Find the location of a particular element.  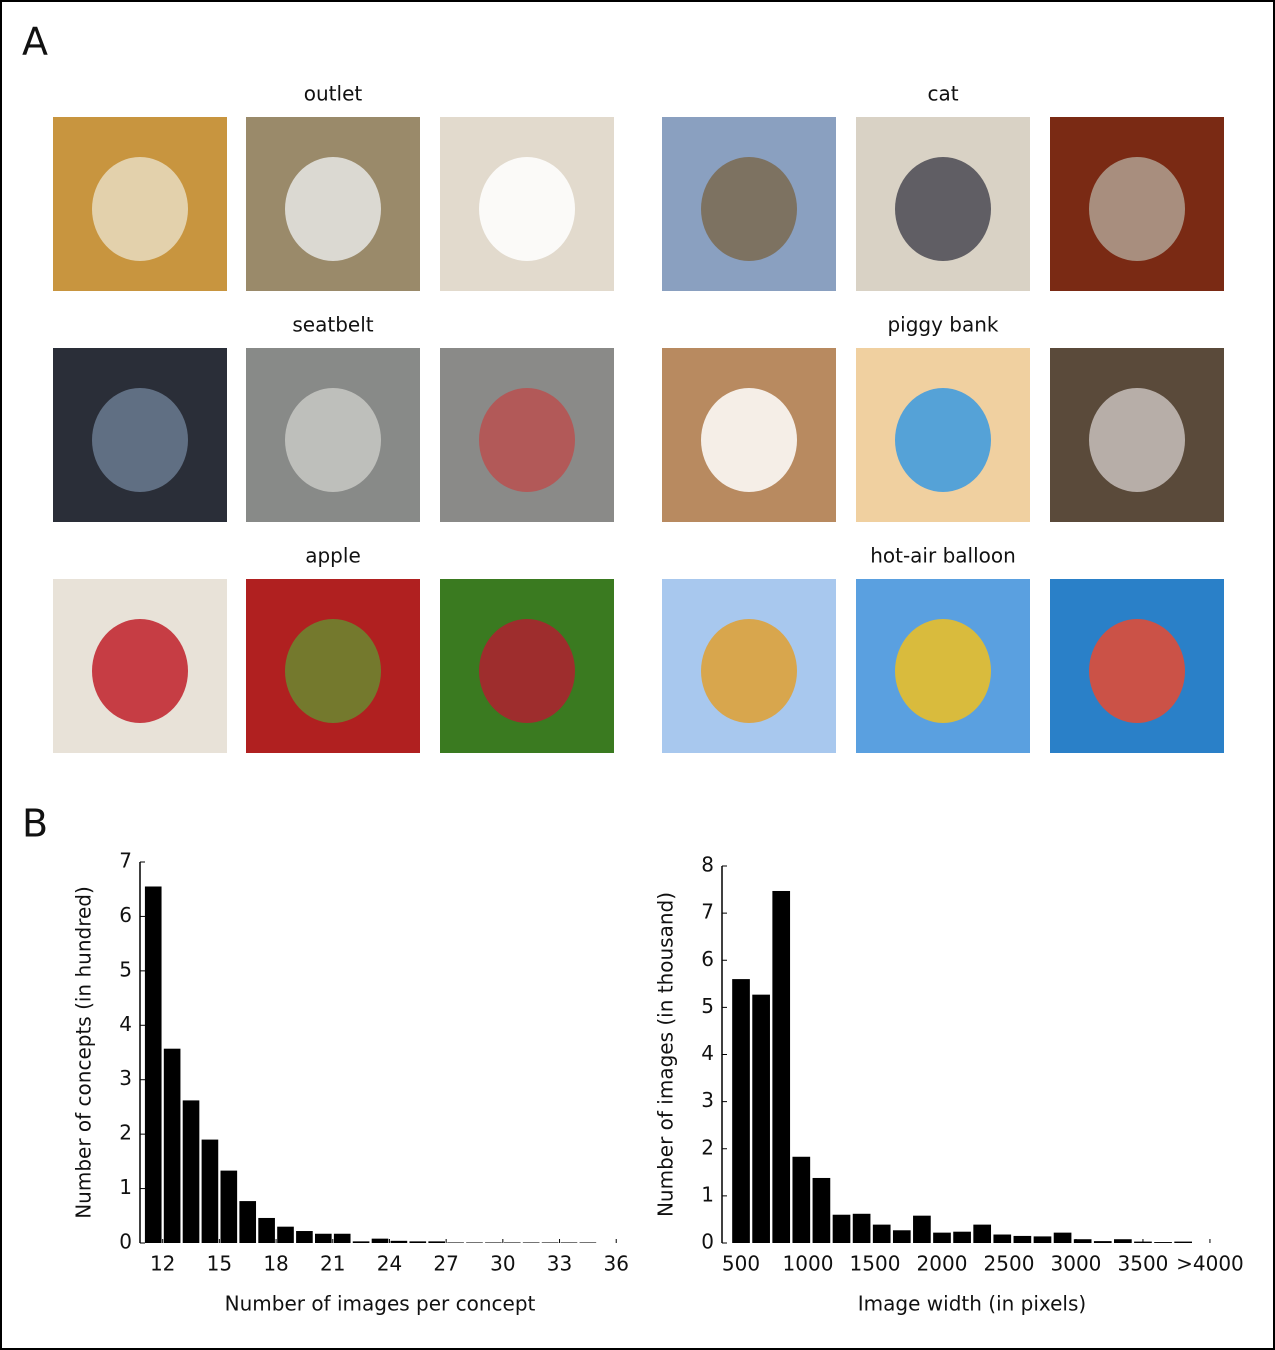

y-axis-label: Number of images (in thousand) is located at coordinates (666, 1054).